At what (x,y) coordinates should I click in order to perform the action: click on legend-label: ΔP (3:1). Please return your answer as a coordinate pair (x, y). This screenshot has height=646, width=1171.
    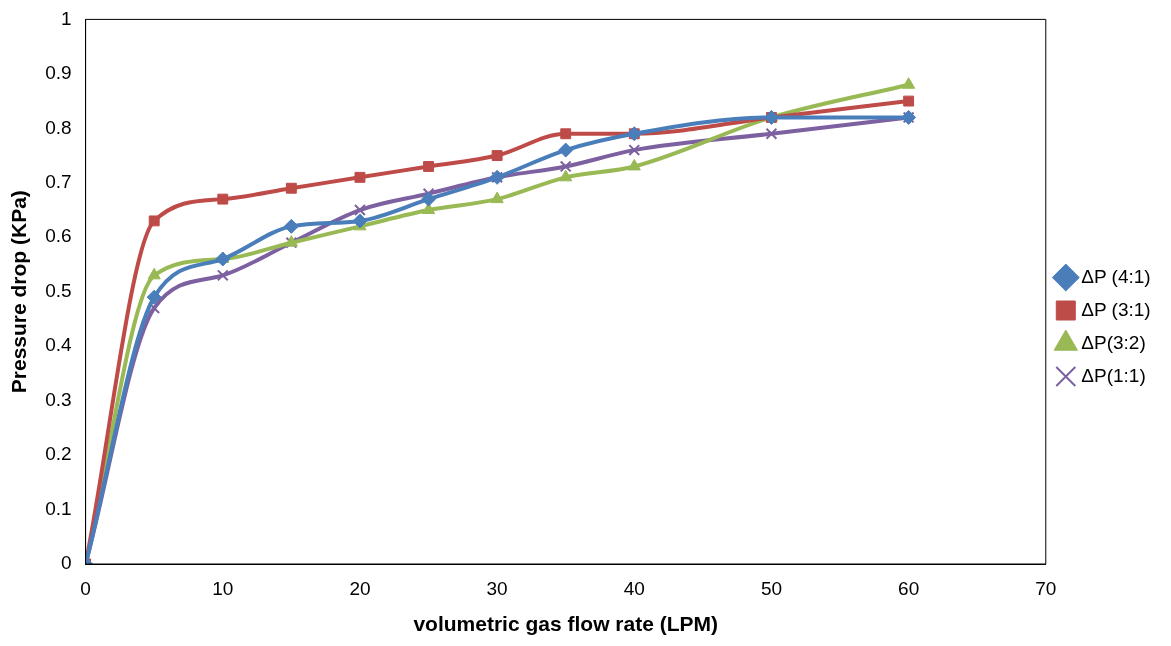
    Looking at the image, I should click on (1116, 309).